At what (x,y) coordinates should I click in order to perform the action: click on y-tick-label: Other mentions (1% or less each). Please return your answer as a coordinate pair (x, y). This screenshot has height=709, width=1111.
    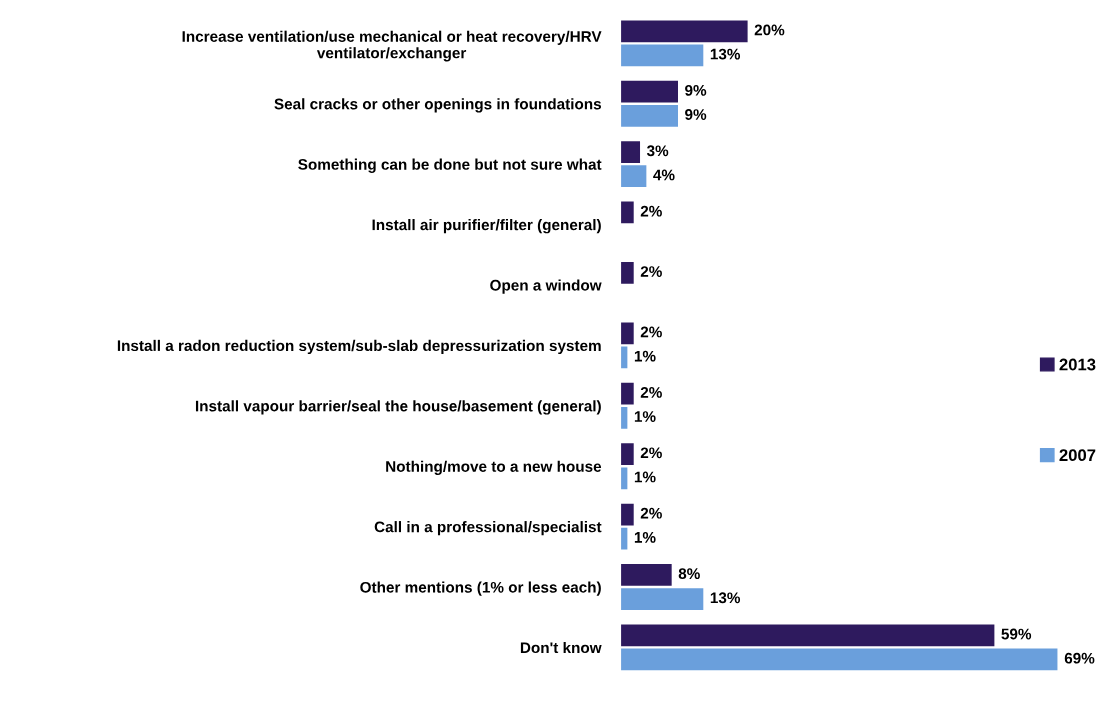
    Looking at the image, I should click on (480, 588).